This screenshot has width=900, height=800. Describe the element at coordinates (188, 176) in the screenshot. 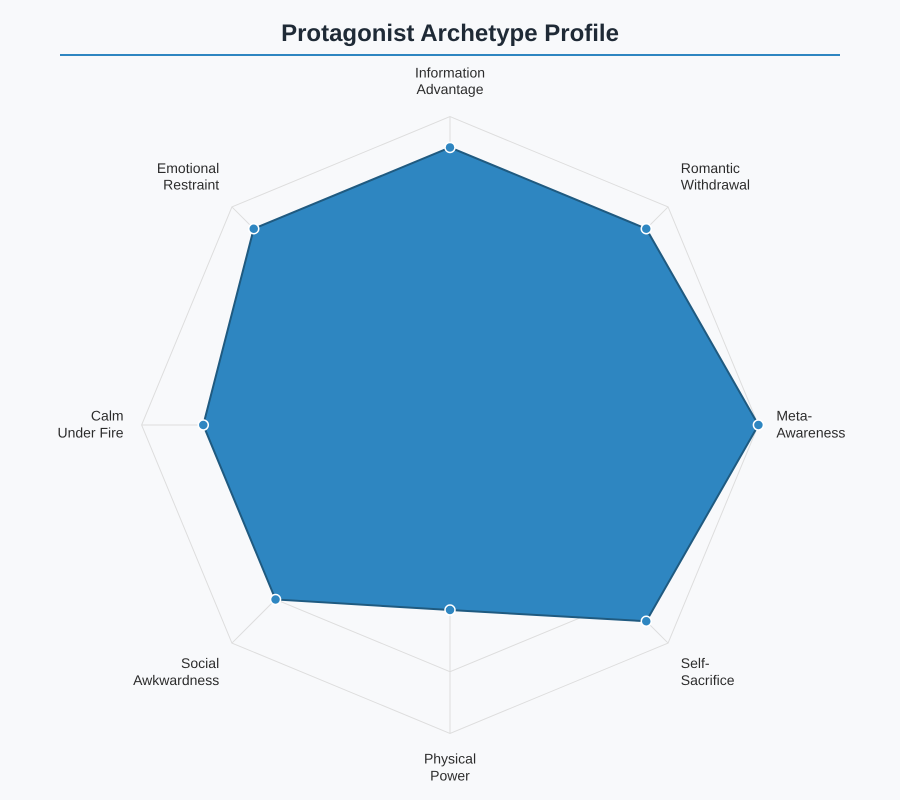

I see `spoke-label: Emotional Restraint` at that location.